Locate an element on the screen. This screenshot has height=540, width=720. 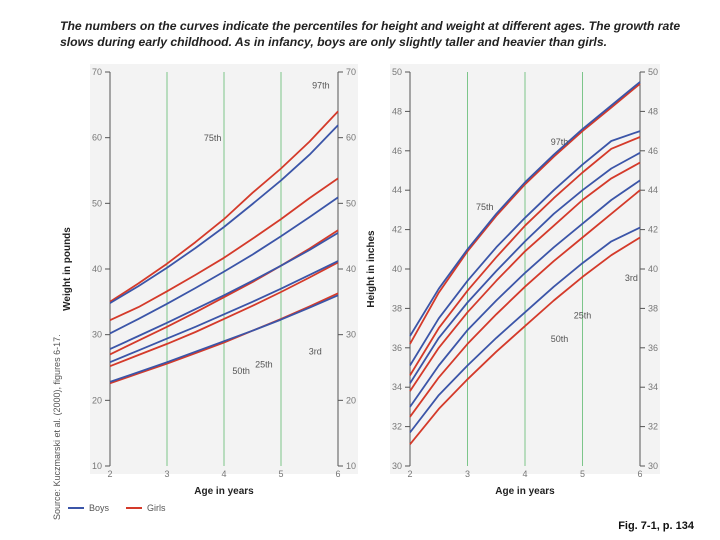
weight-ytick-label-right: 20 is located at coordinates (351, 400).